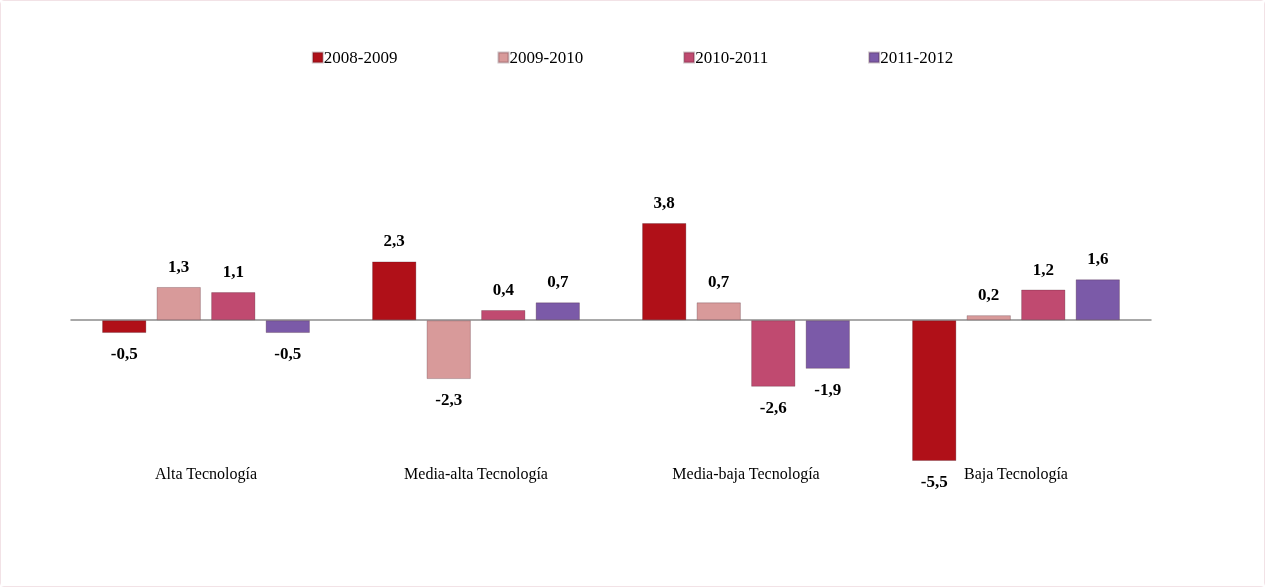  Describe the element at coordinates (179, 266) in the screenshot. I see `data-label: 1,3` at that location.